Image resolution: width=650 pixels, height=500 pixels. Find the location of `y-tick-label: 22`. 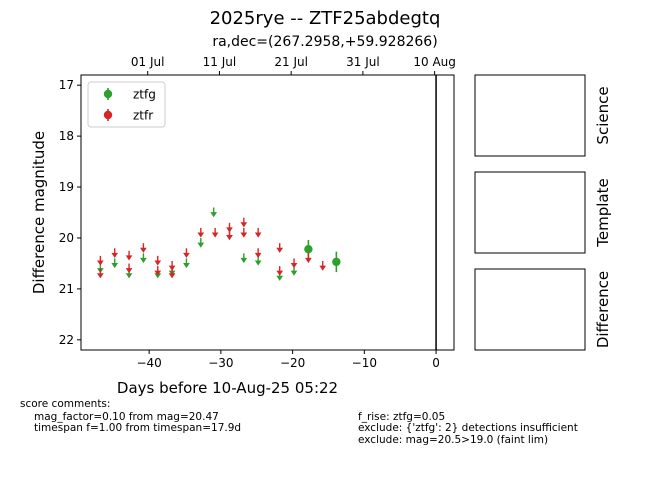

y-tick-label: 22 is located at coordinates (66, 340).